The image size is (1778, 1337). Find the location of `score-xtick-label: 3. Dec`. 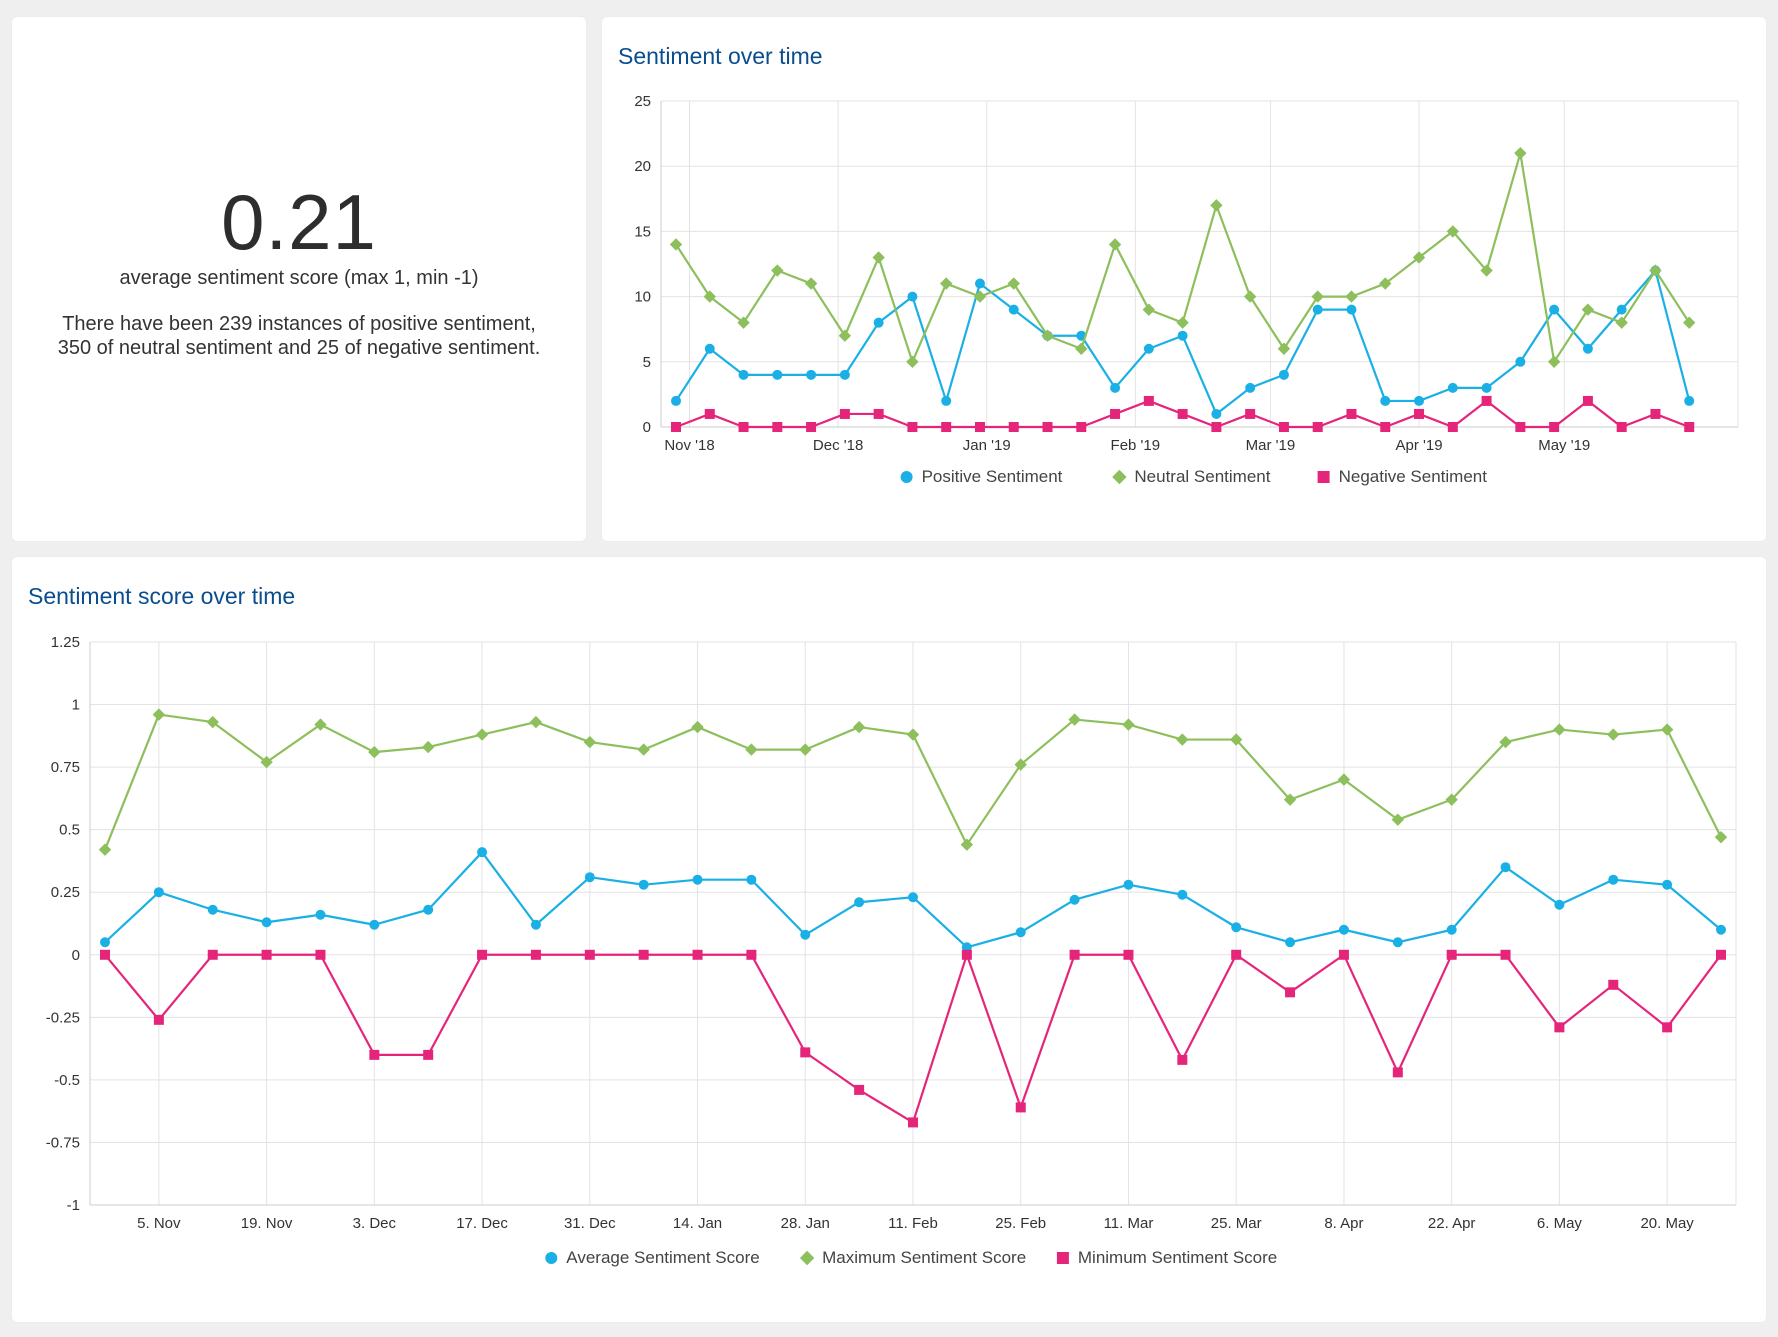

score-xtick-label: 3. Dec is located at coordinates (375, 1223).